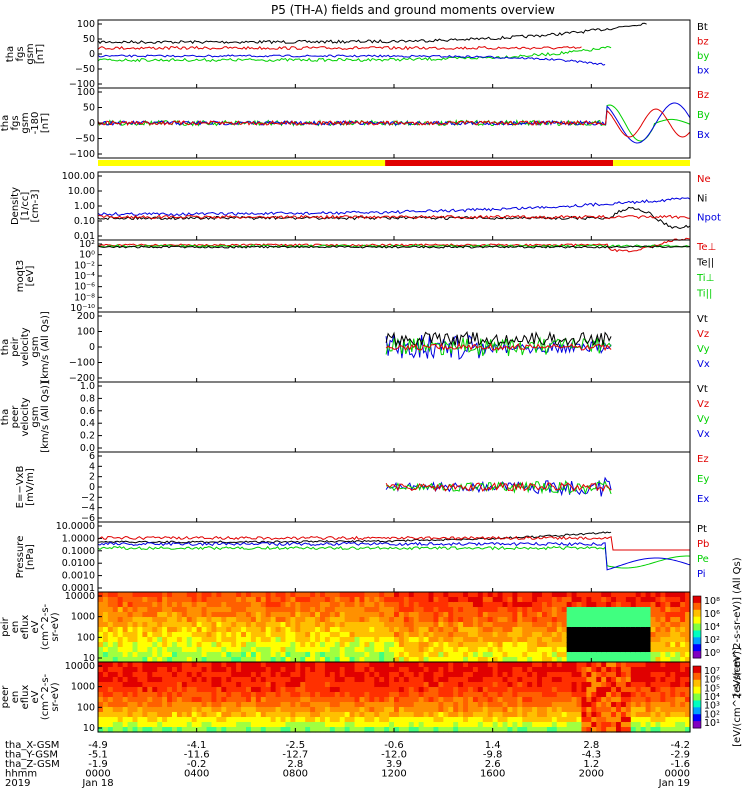 The width and height of the screenshot is (750, 800). I want to click on y-tick-label: 0.1000, so click(78, 551).